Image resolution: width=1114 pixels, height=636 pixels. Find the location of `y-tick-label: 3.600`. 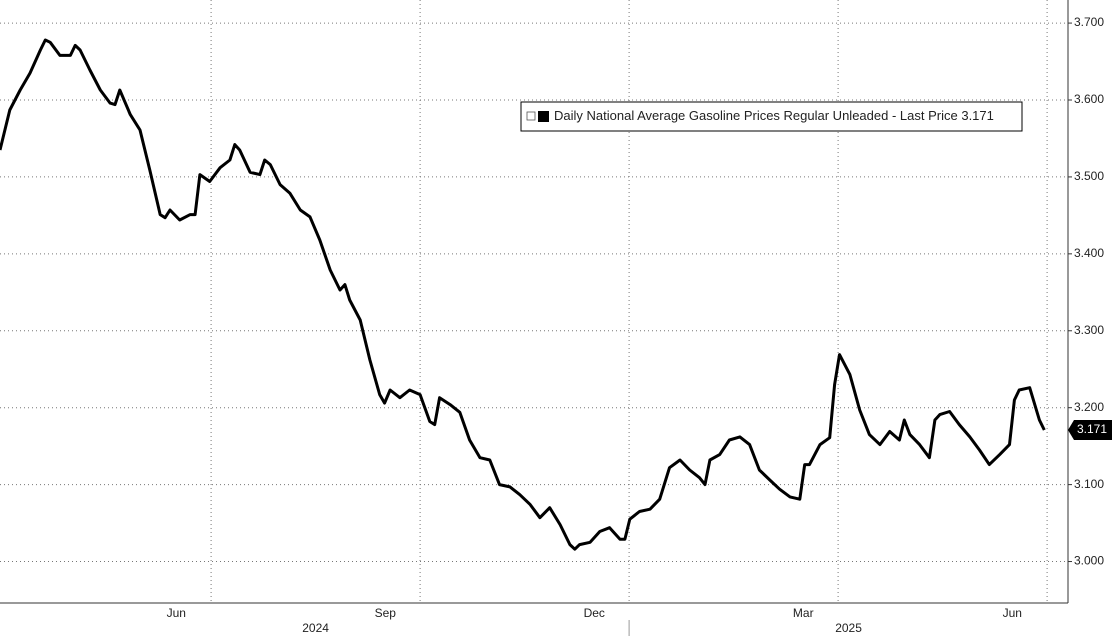

y-tick-label: 3.600 is located at coordinates (1089, 99).